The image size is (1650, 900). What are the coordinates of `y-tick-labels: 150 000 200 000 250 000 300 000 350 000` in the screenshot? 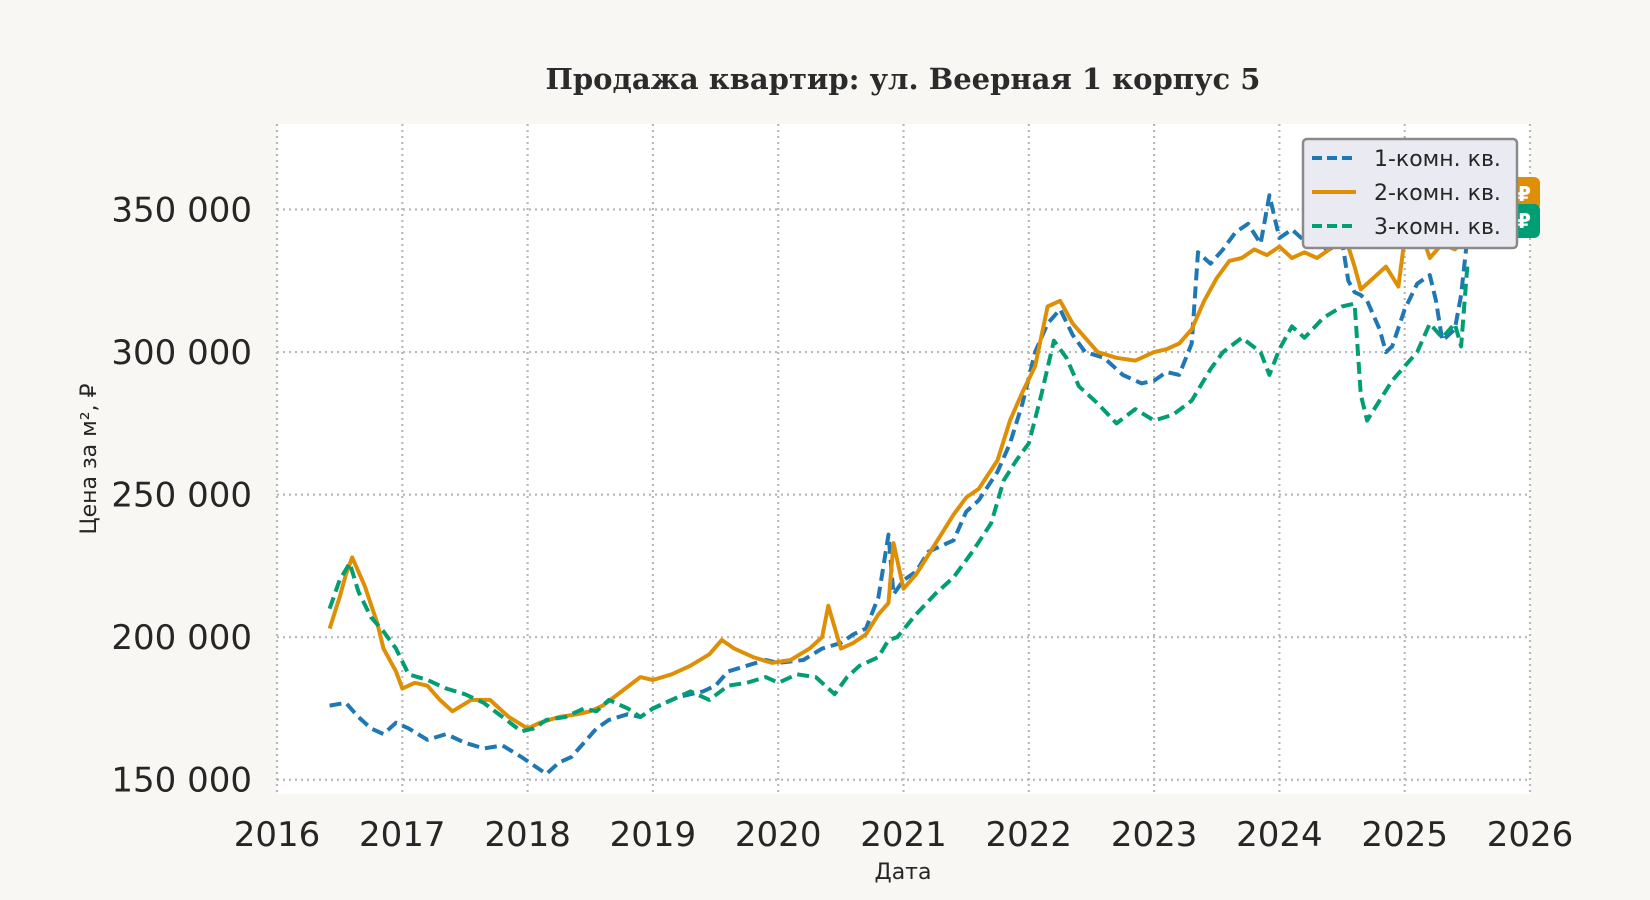 It's located at (181, 496).